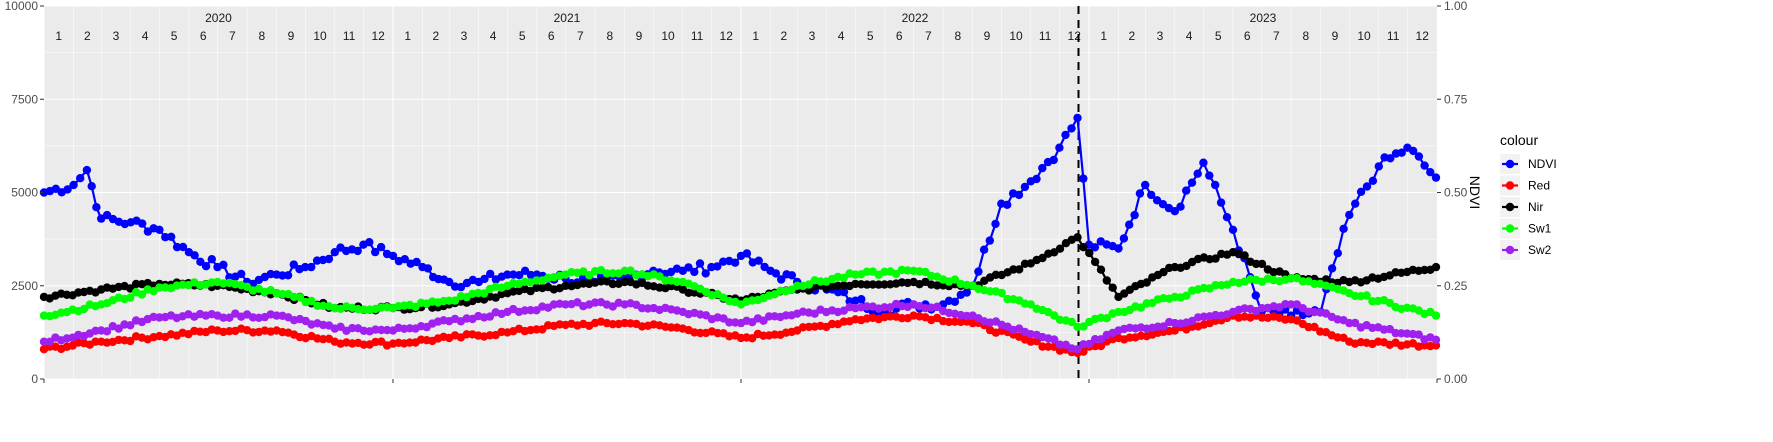 This screenshot has height=442, width=1773. What do you see at coordinates (1335, 36) in the screenshot?
I see `month-label: 9` at bounding box center [1335, 36].